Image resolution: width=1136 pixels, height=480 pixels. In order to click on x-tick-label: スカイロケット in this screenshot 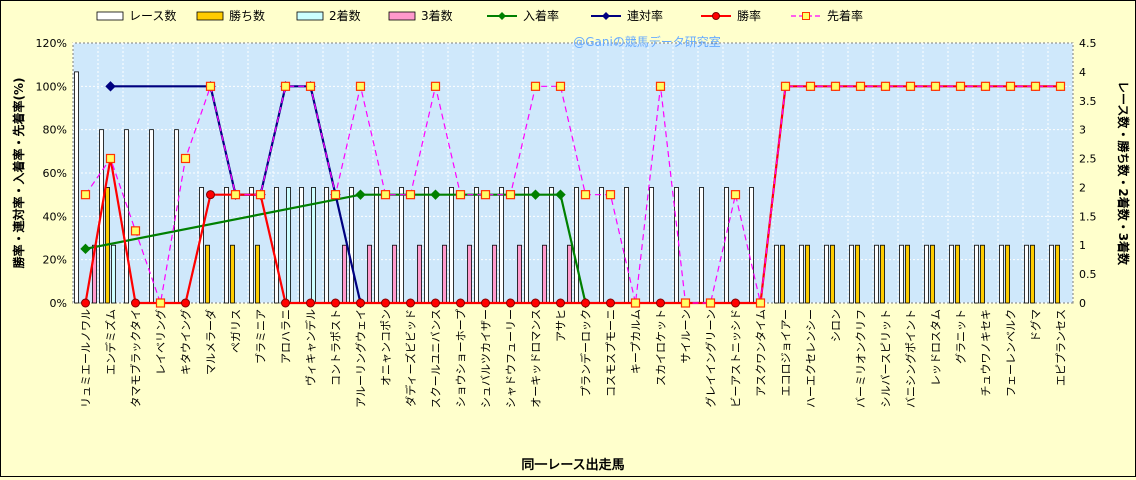, I will do `click(661, 347)`.